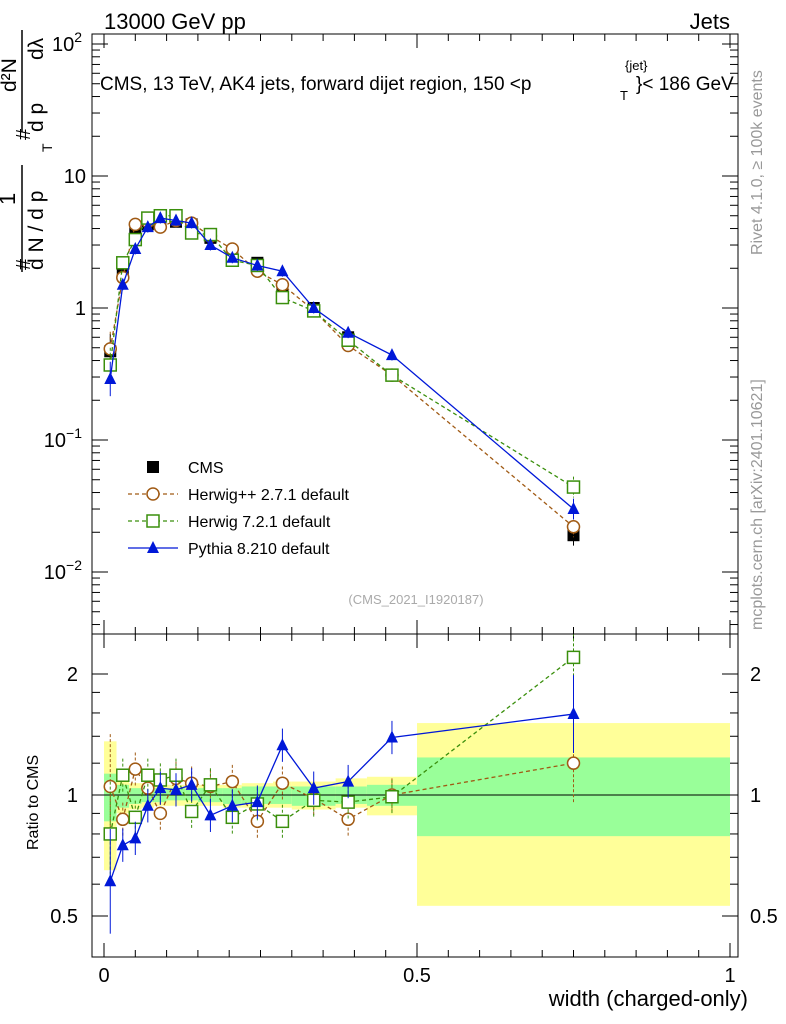 This screenshot has height=1024, width=786. I want to click on ratio-y-tick-label: 0.5, so click(64, 917).